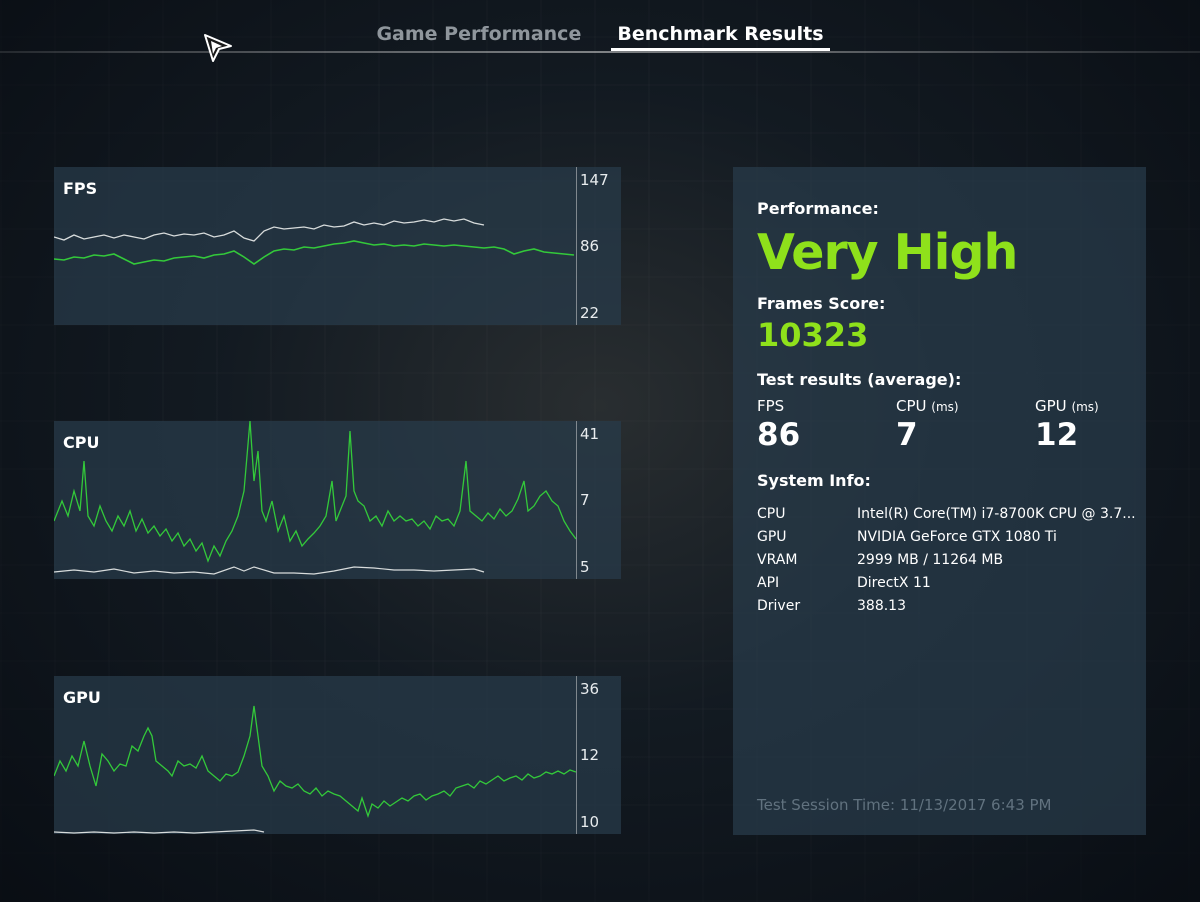 The height and width of the screenshot is (902, 1200). I want to click on performance-value: Very High, so click(887, 252).